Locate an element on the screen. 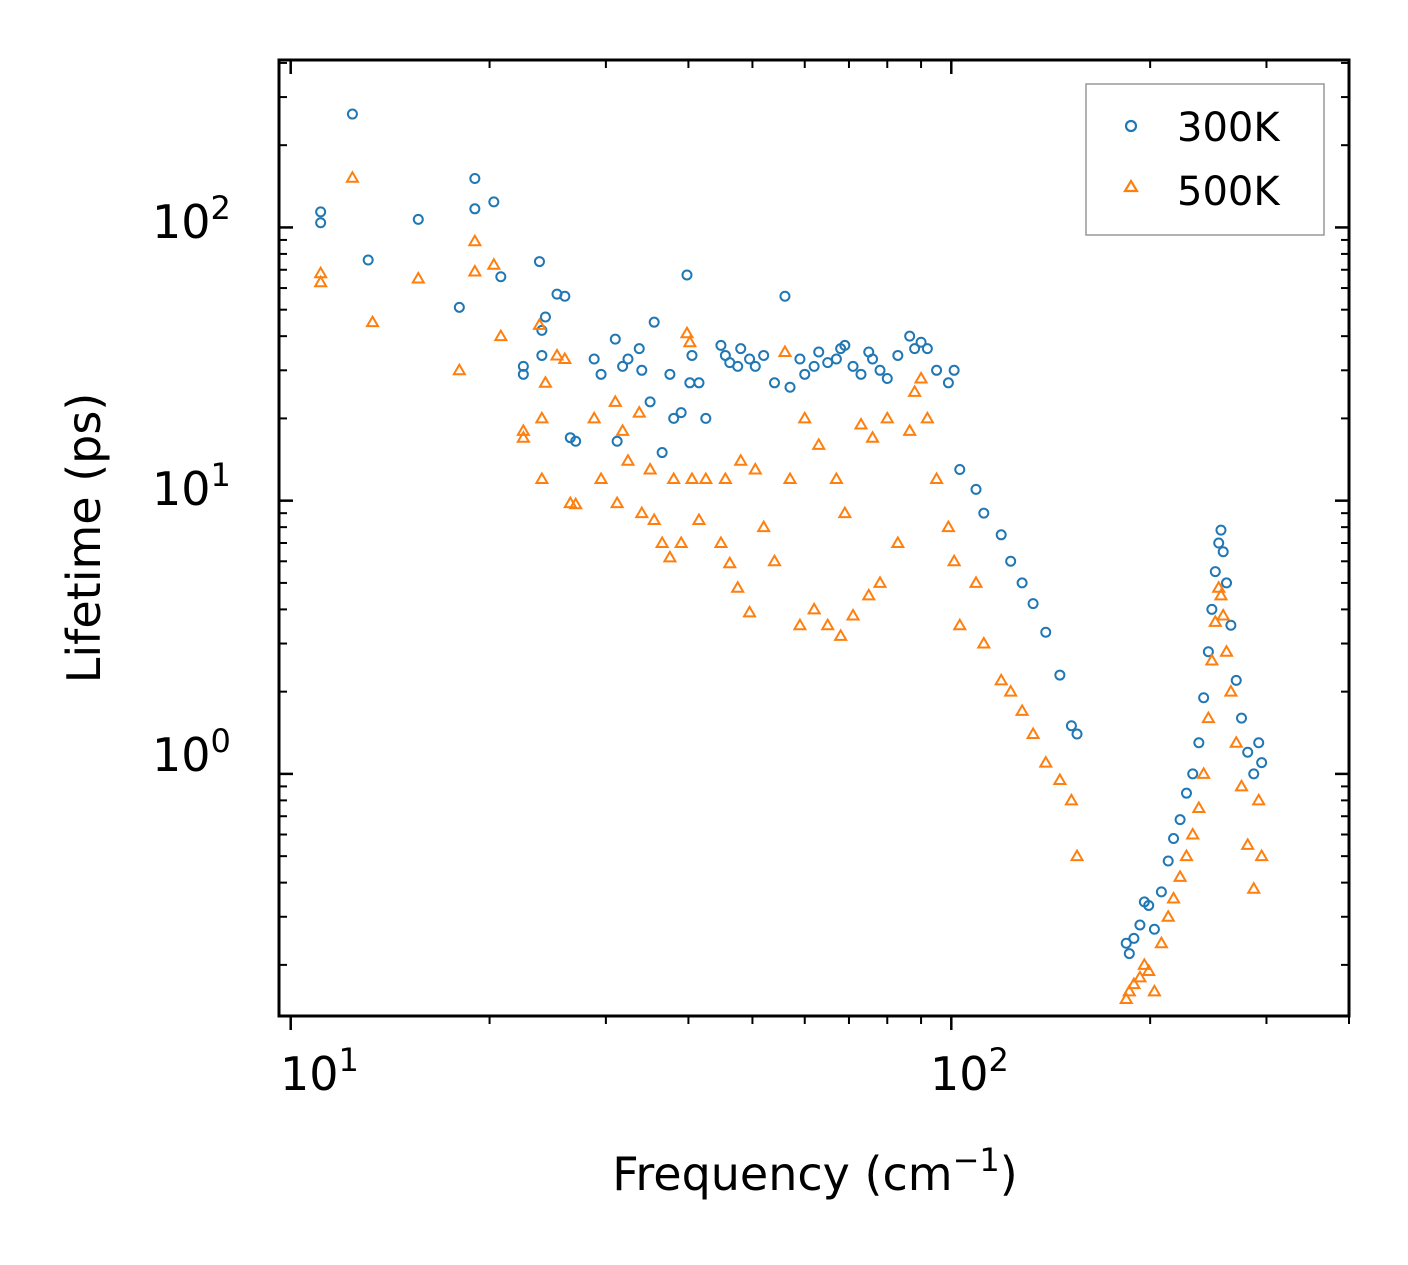 The width and height of the screenshot is (1408, 1265). legend: 300K 500K is located at coordinates (1205, 159).